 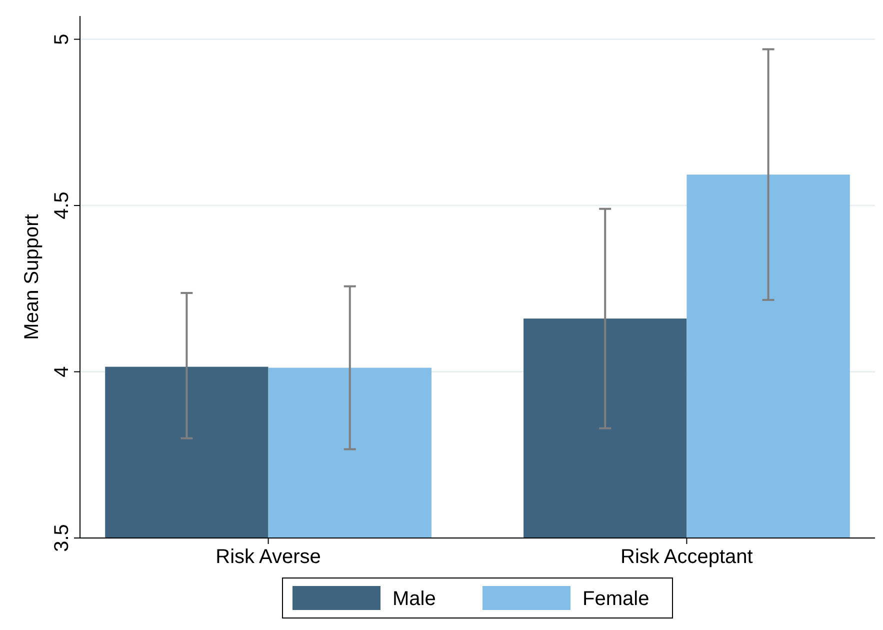 I want to click on y-tick-label: 4, so click(x=62, y=372).